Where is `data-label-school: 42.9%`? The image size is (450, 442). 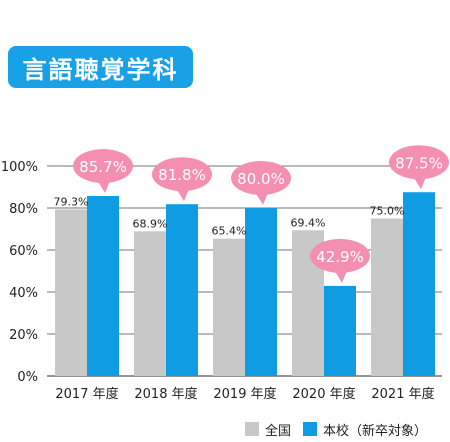 data-label-school: 42.9% is located at coordinates (340, 257).